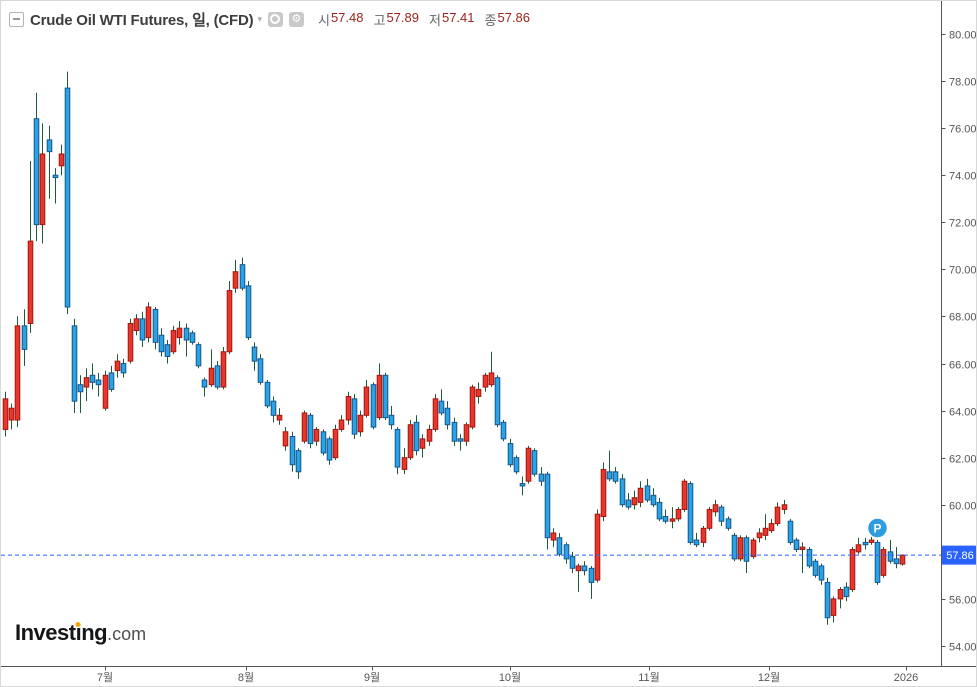 This screenshot has width=977, height=687. I want to click on camera-icon, so click(275, 19).